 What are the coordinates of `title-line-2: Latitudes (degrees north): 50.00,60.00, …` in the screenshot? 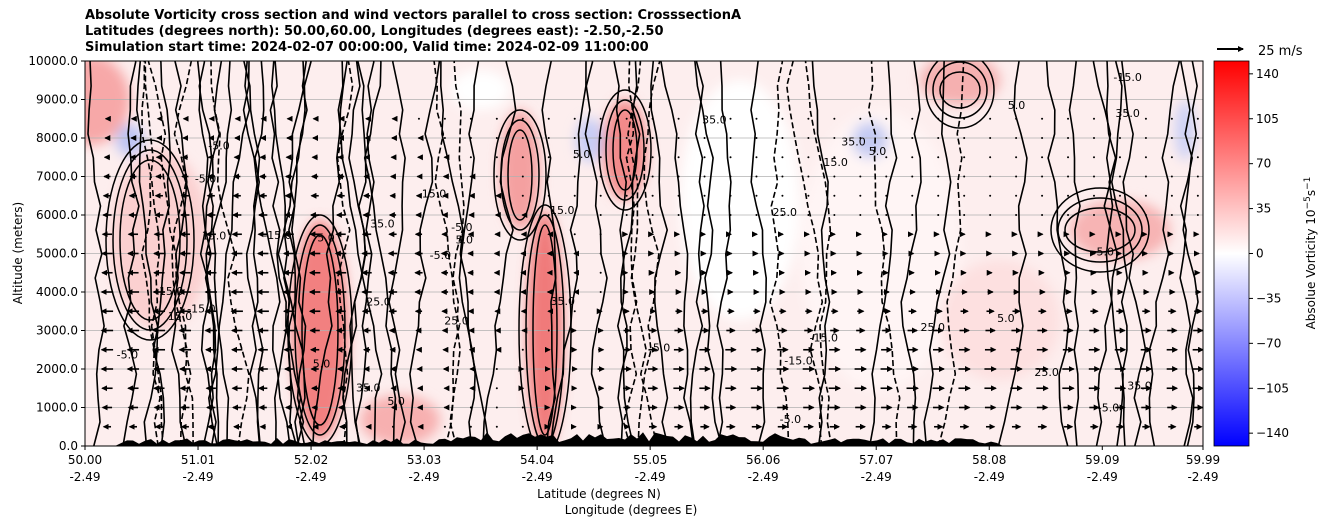 It's located at (374, 31).